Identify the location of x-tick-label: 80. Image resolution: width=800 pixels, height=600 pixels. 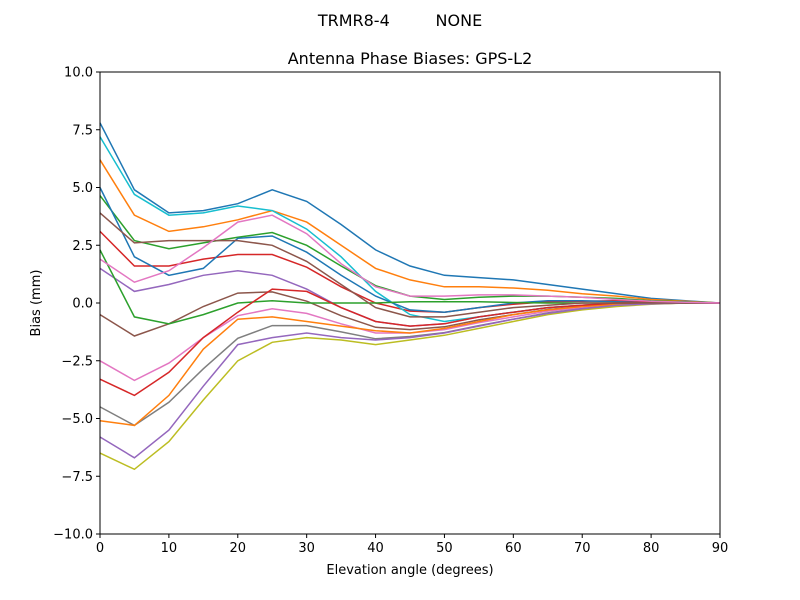
(651, 548).